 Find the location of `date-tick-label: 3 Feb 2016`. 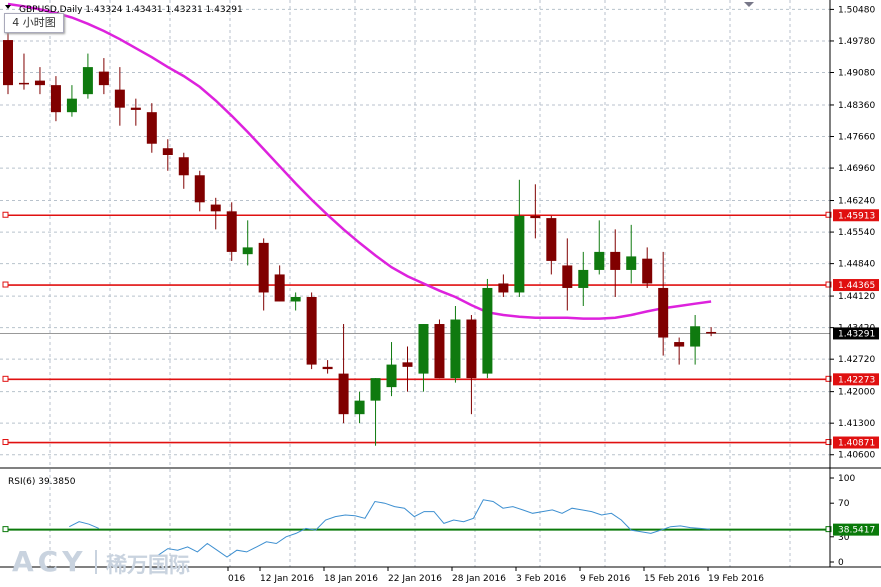

date-tick-label: 3 Feb 2016 is located at coordinates (541, 579).